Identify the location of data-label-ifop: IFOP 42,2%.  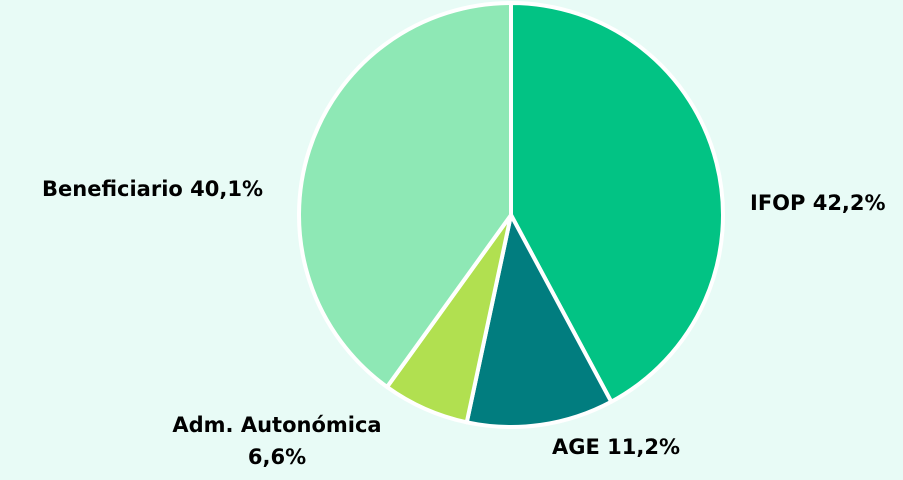
(818, 203).